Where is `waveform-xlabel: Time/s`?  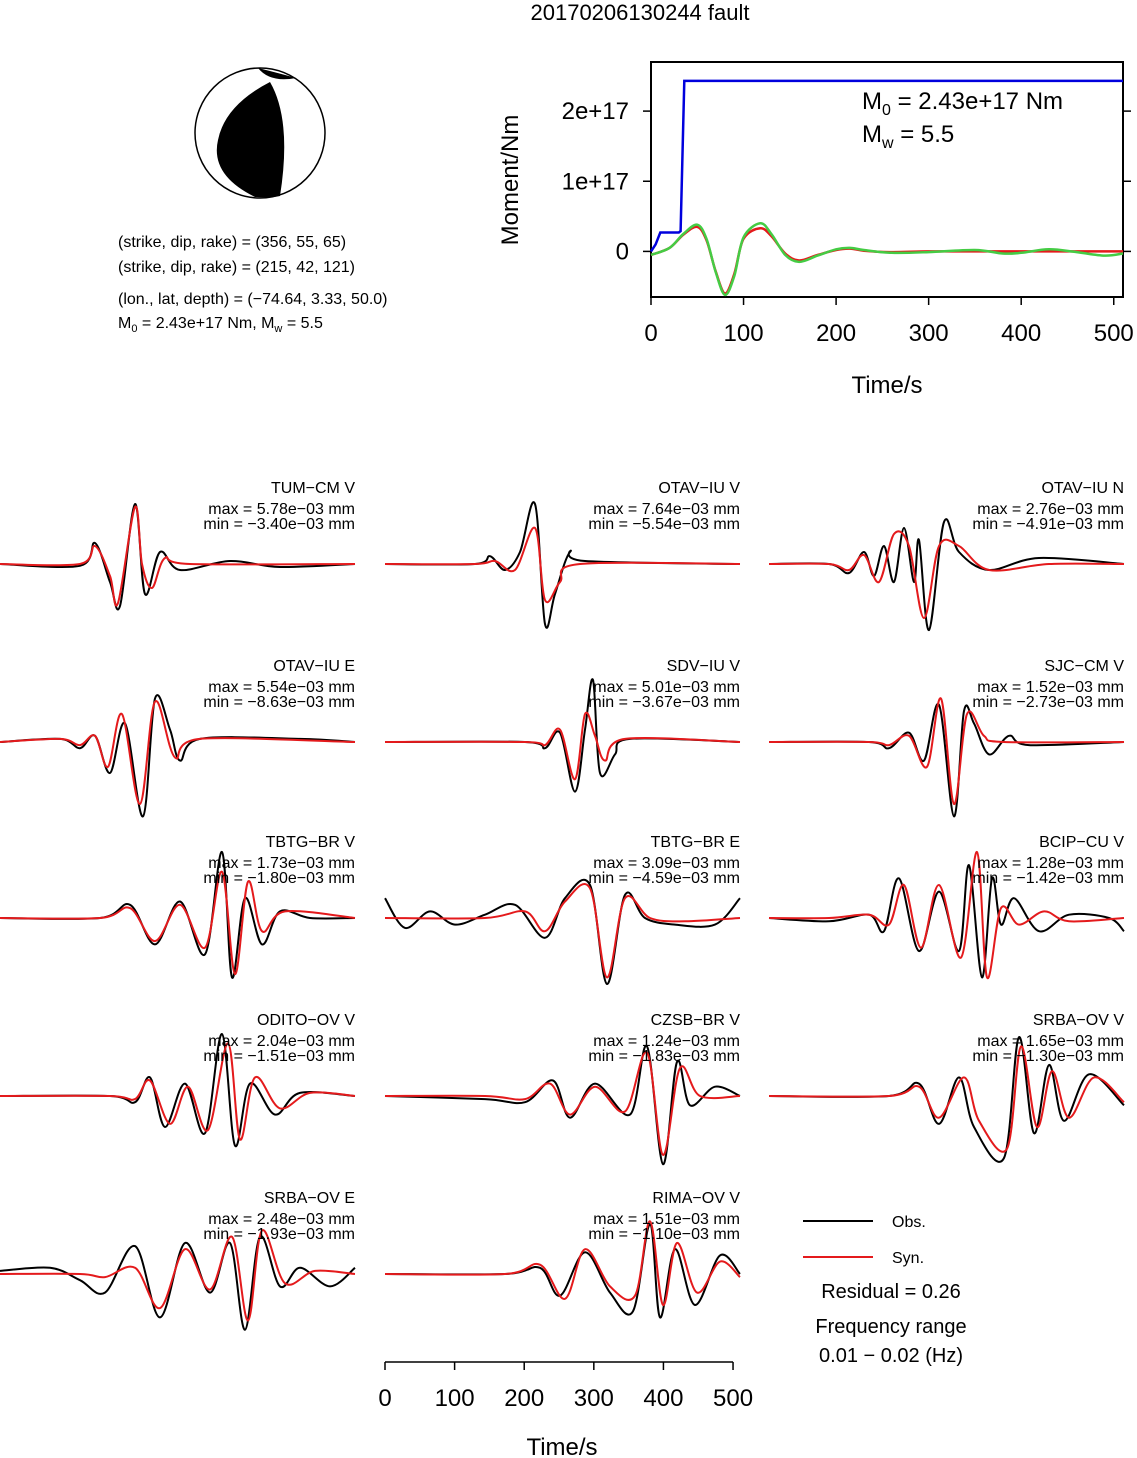 waveform-xlabel: Time/s is located at coordinates (561, 1446).